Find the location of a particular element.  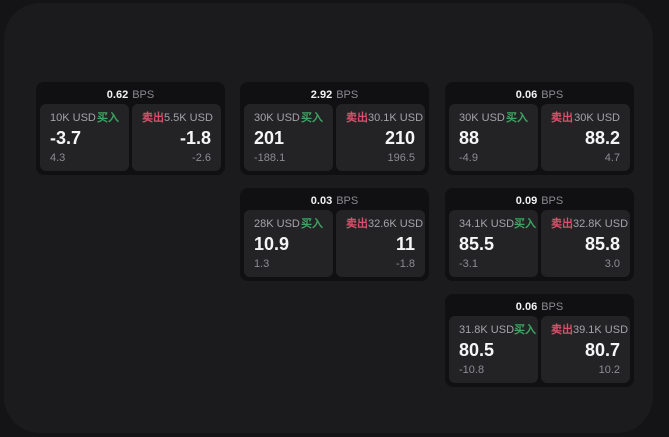

buy-panel: 34.1K USD 买入 85.5 -3.1 is located at coordinates (493, 243).